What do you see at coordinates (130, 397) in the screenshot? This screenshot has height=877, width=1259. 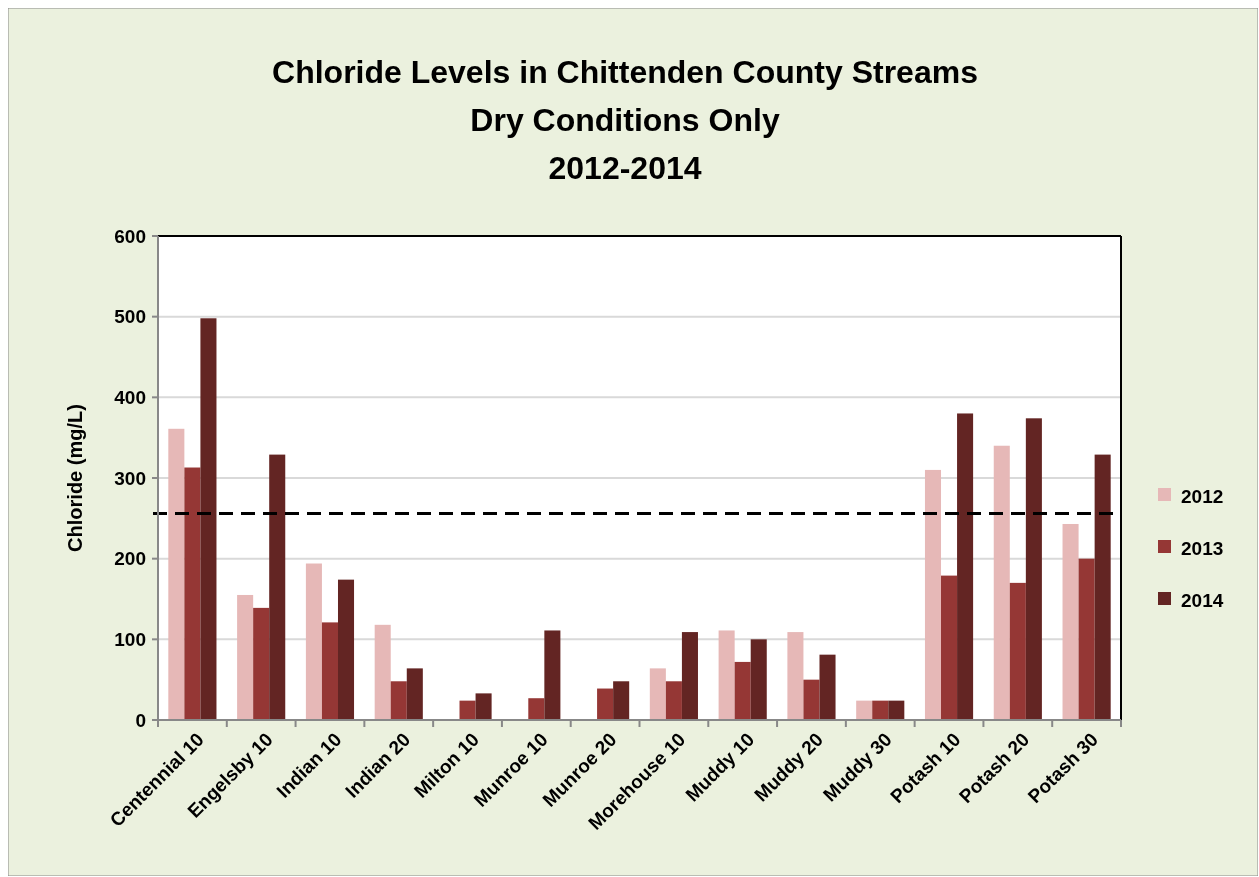 I see `y-tick-label: 400` at bounding box center [130, 397].